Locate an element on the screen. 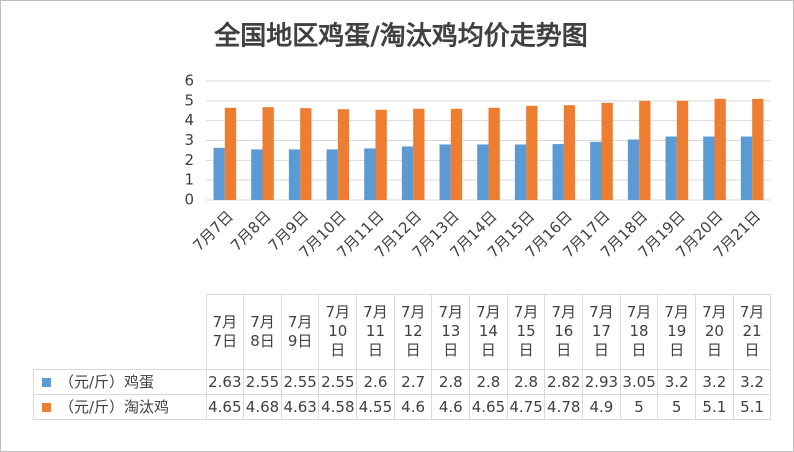  category-label: 7月12日 is located at coordinates (413, 331).